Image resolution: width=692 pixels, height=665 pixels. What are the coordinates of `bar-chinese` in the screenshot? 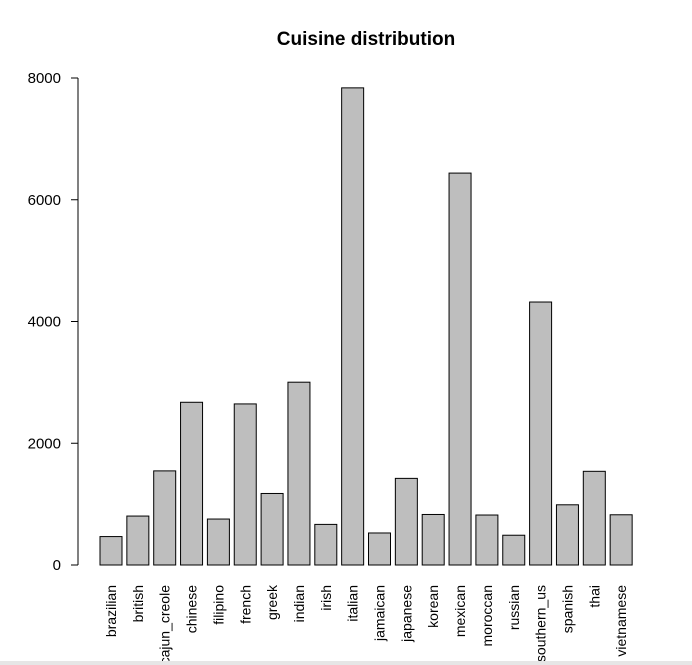 It's located at (192, 483).